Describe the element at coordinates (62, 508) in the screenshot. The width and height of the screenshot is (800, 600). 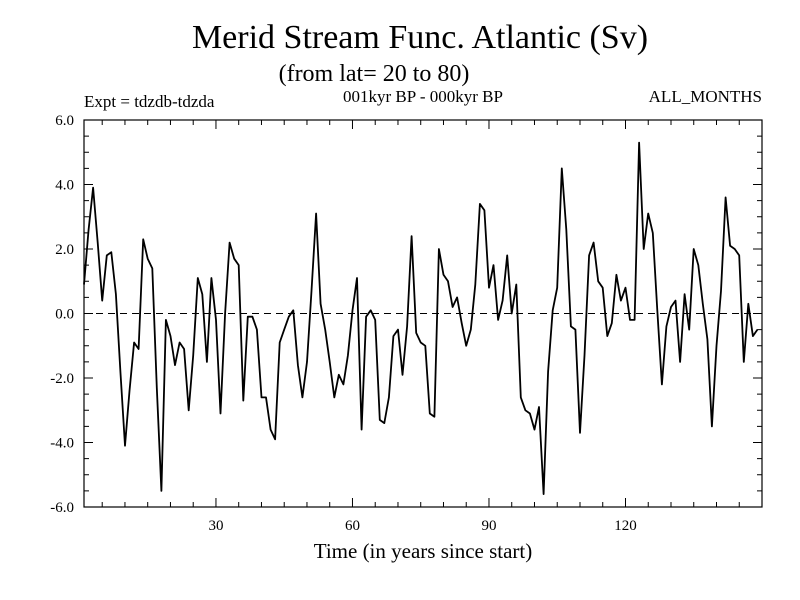
I see `y-tick-label: -6.0` at that location.